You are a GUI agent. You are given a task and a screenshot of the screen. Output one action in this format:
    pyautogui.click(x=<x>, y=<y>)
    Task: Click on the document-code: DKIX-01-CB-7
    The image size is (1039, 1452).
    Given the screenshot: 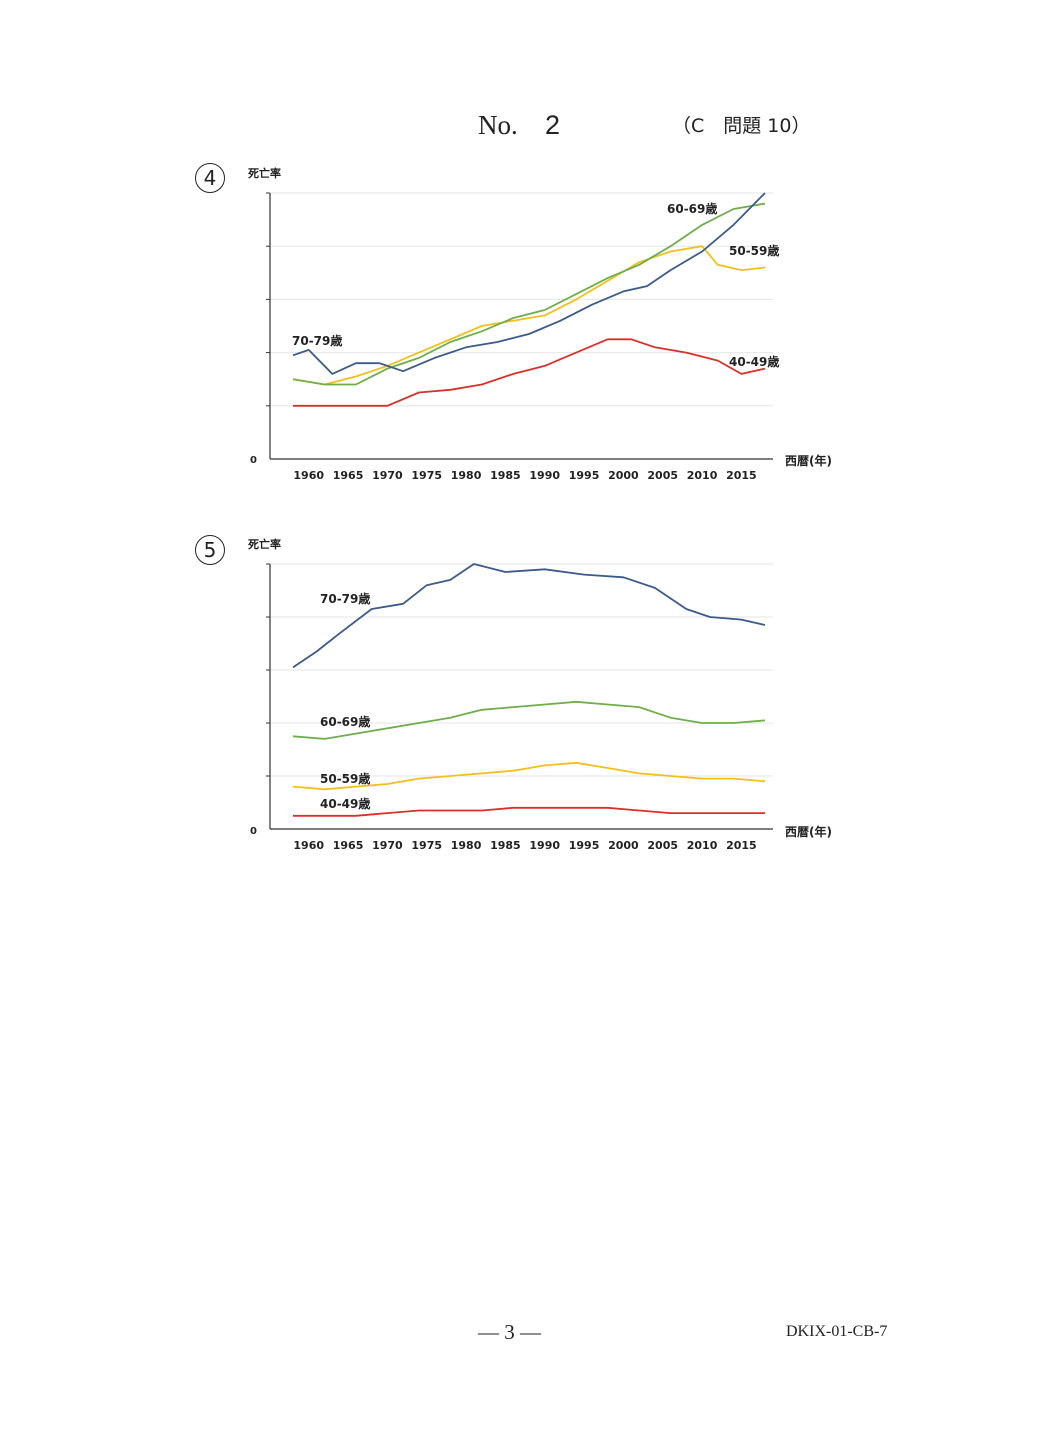 What is the action you would take?
    pyautogui.click(x=837, y=1331)
    